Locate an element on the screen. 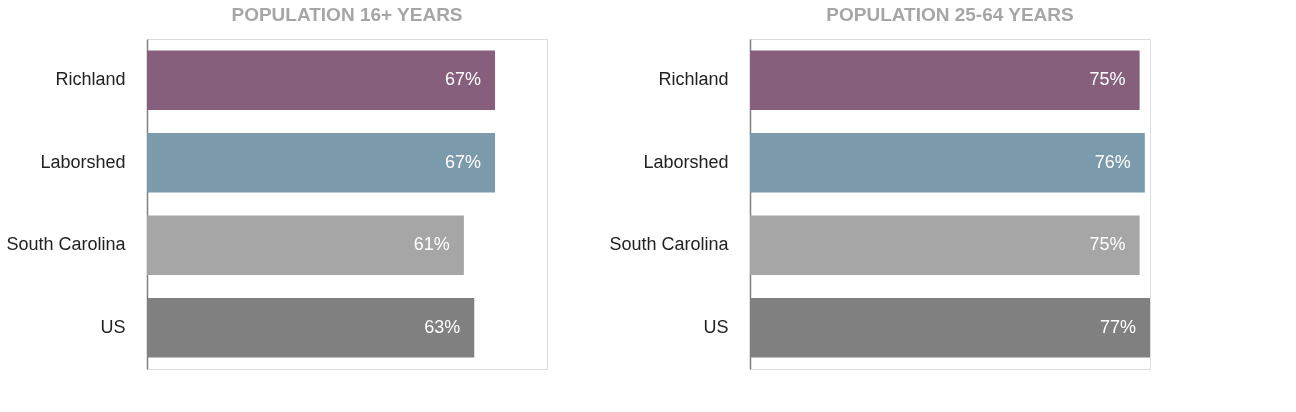  data-label: 61% is located at coordinates (431, 244).